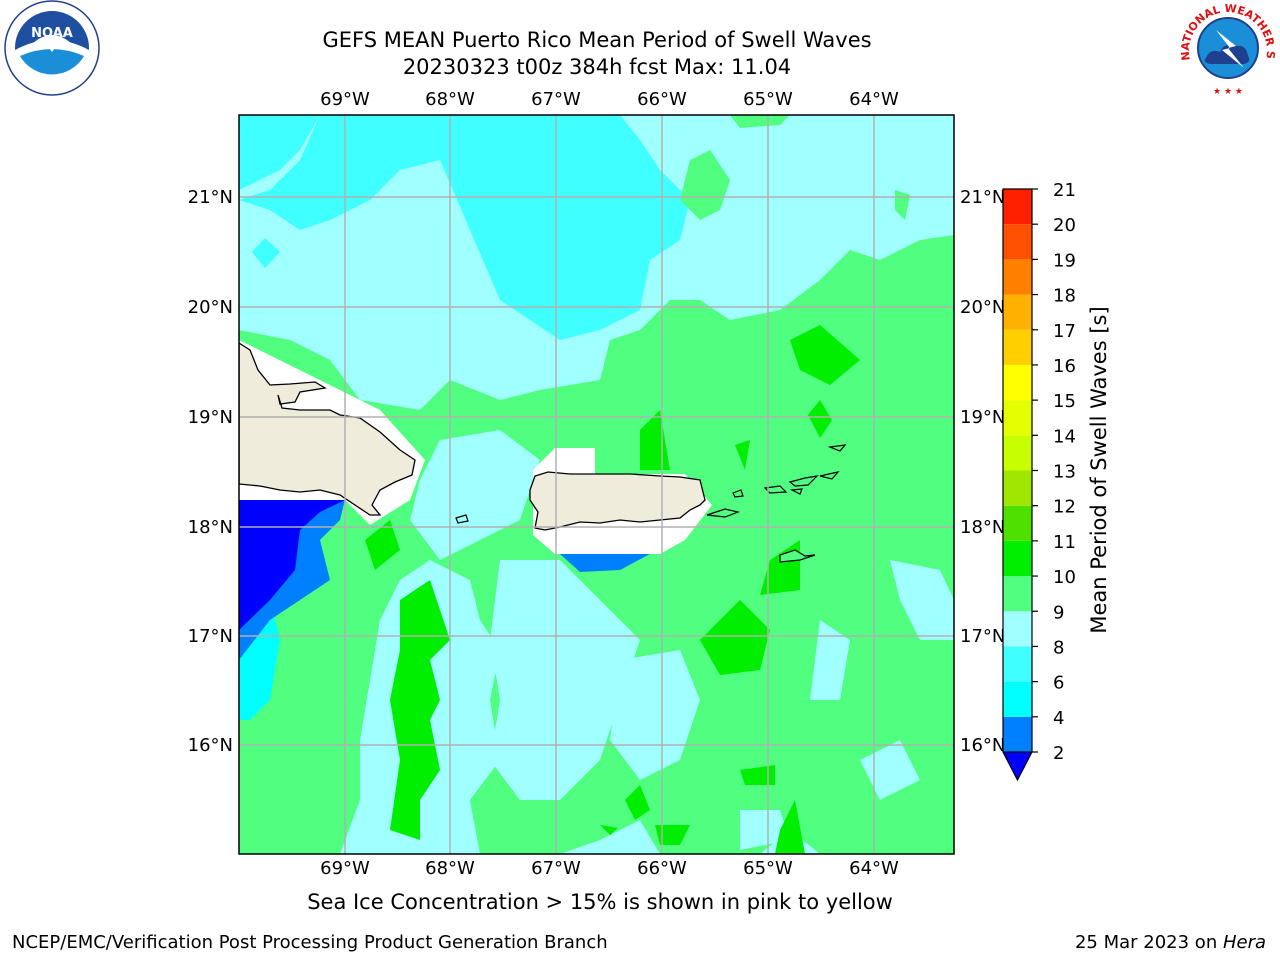 This screenshot has height=960, width=1280. Describe the element at coordinates (1064, 436) in the screenshot. I see `colorbar-tick-label: 14` at that location.